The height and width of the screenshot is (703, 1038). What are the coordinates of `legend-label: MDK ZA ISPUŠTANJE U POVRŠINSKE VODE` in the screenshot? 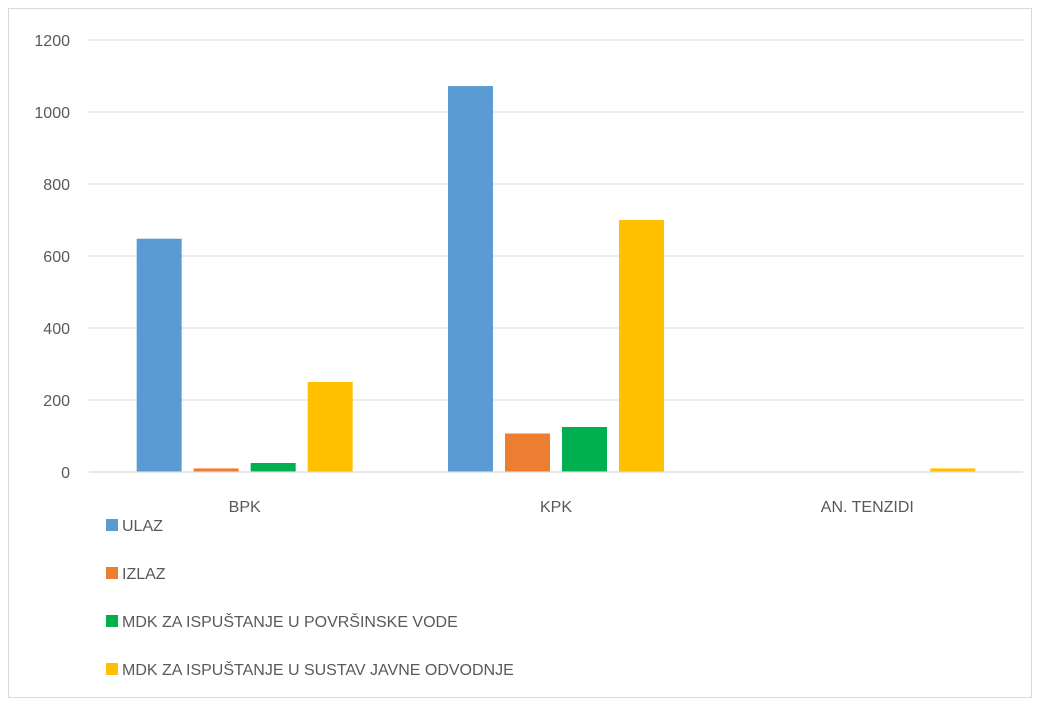 It's located at (290, 621).